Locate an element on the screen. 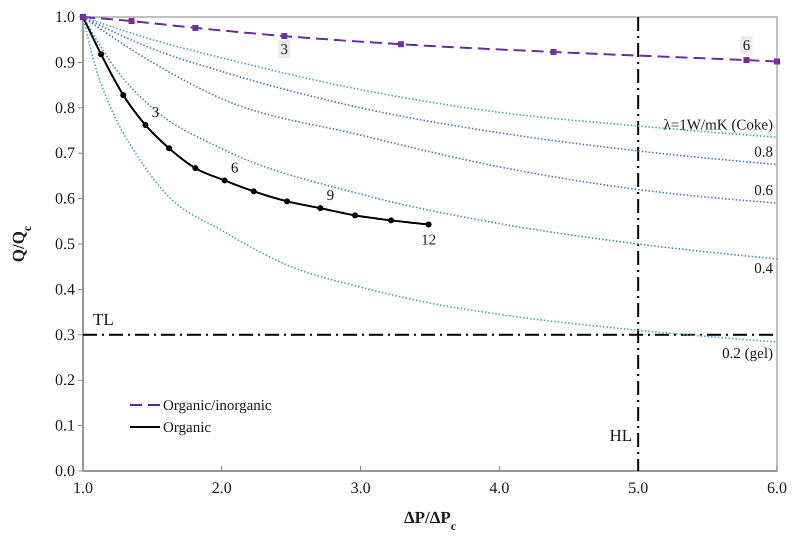 The height and width of the screenshot is (539, 793). legend-label: Organic is located at coordinates (187, 428).